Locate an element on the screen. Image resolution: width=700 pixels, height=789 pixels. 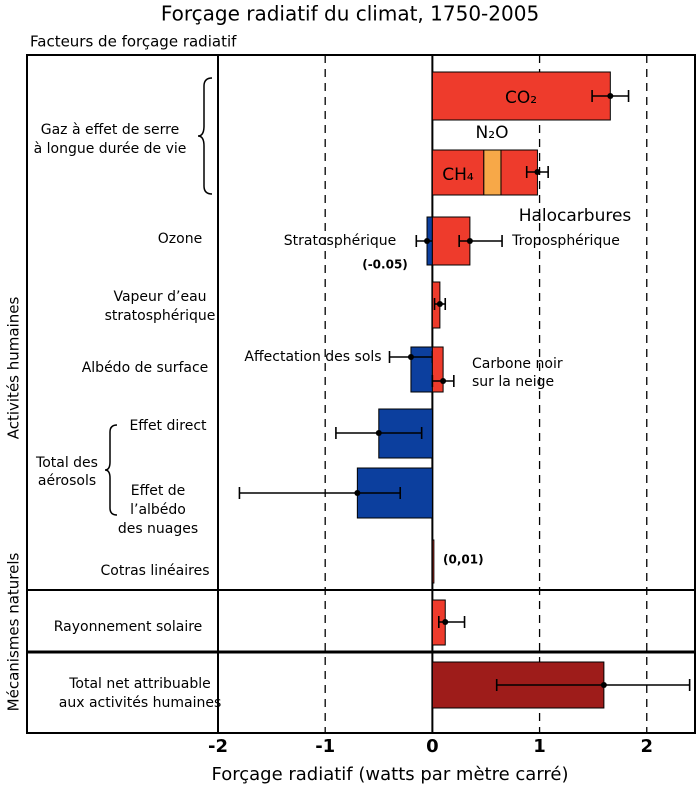
row-label: Effet direct is located at coordinates (168, 426).